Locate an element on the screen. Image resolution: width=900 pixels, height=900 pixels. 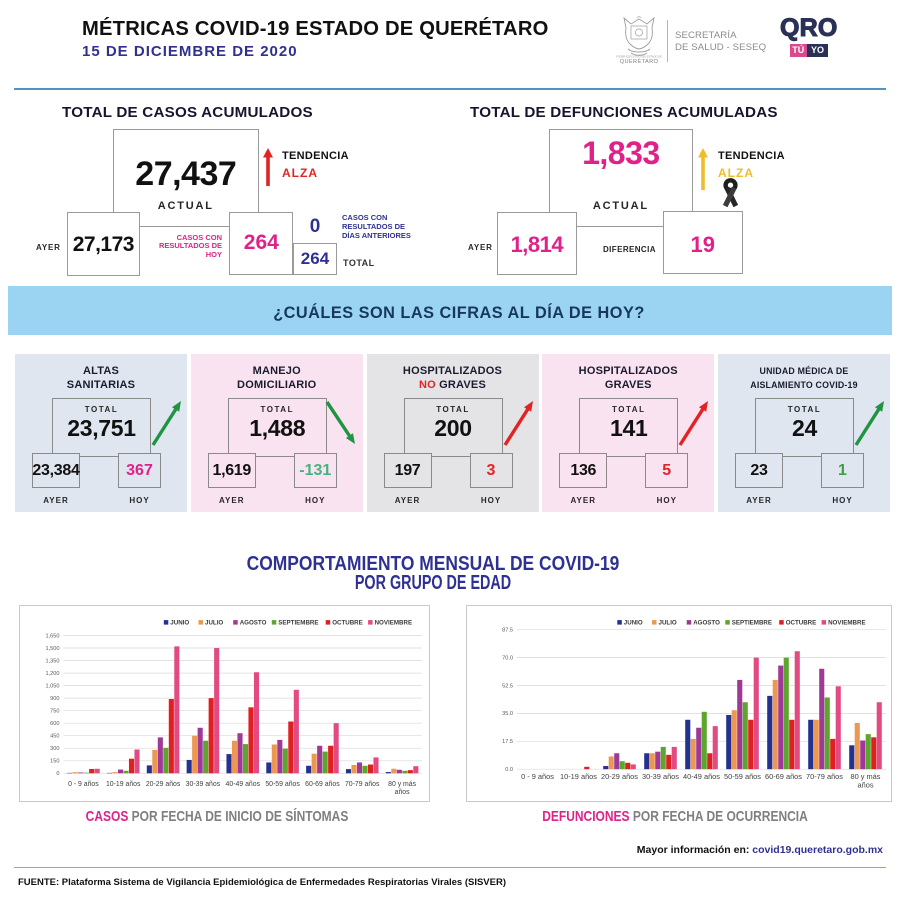
svg-text: 17.5 is located at coordinates (507, 742).